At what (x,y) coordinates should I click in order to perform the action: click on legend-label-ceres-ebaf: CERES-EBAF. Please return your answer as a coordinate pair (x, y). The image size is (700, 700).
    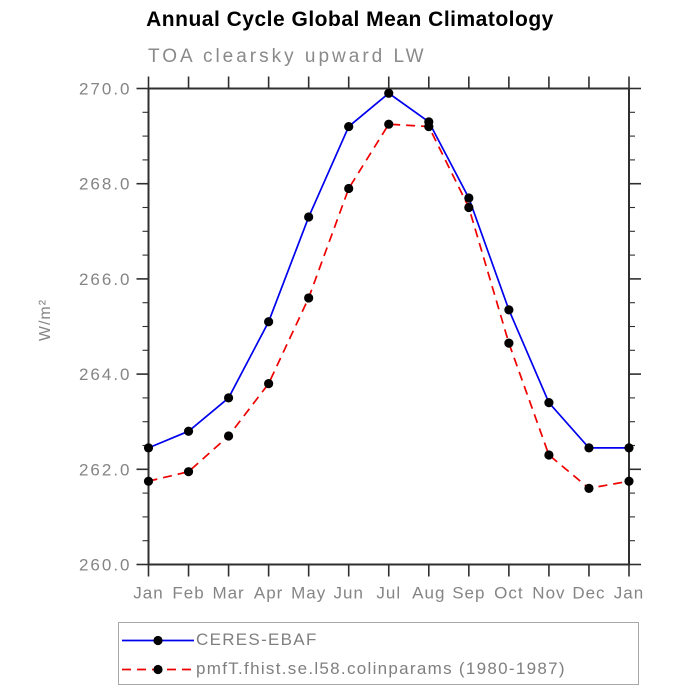
    Looking at the image, I should click on (257, 639).